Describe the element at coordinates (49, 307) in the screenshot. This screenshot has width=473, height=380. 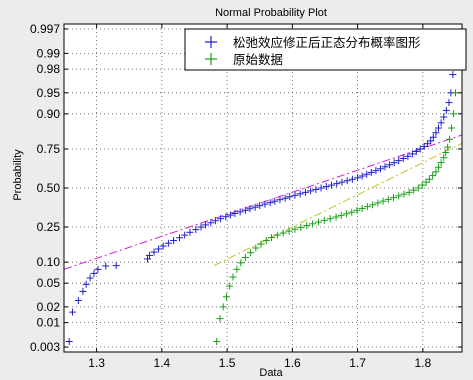
I see `y-tick-label: 0.02` at that location.